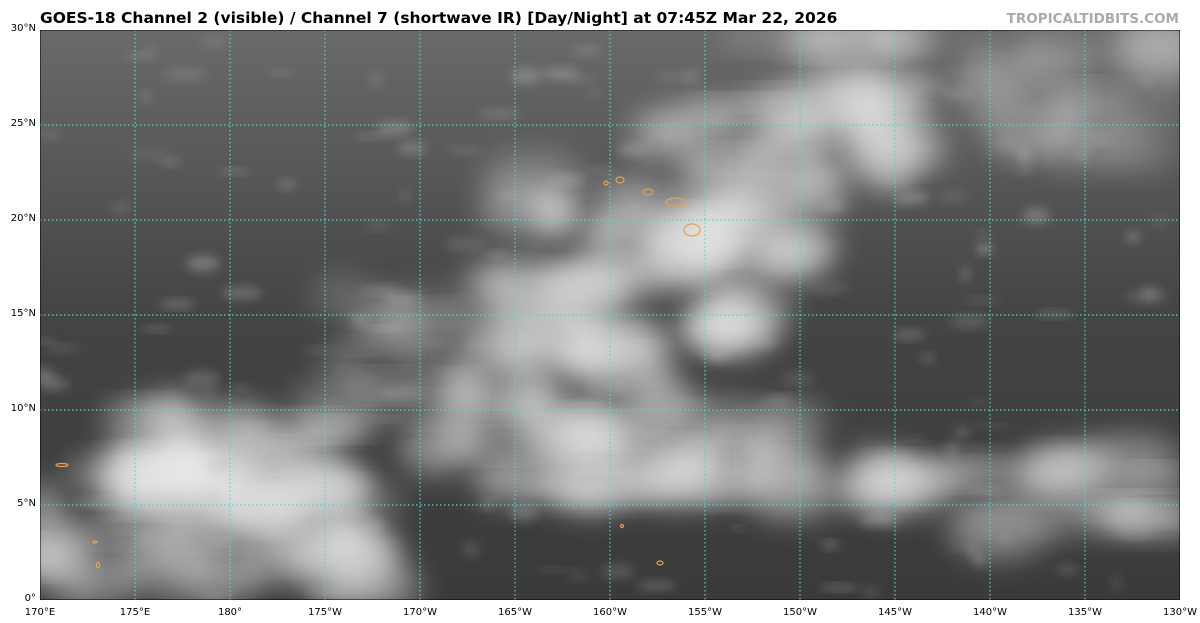  What do you see at coordinates (800, 612) in the screenshot?
I see `lon-tick-label: 150°W` at bounding box center [800, 612].